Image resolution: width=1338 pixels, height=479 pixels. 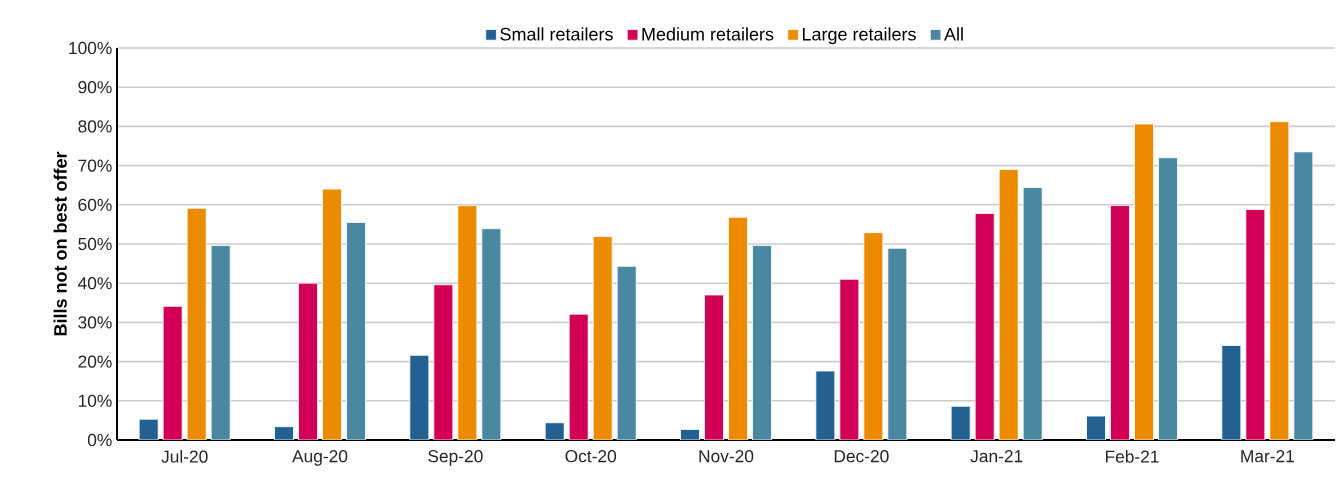 I want to click on y-tick-label: 80%, so click(x=95, y=126).